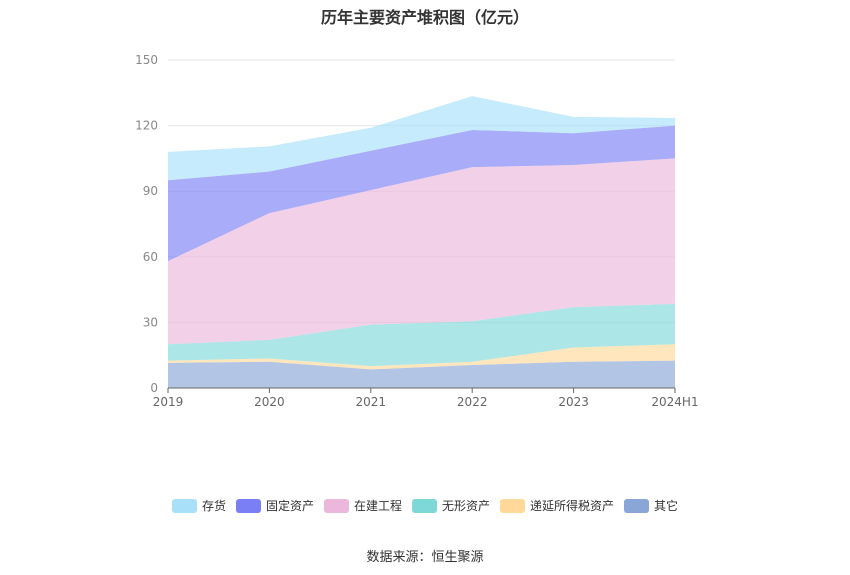  Describe the element at coordinates (269, 402) in the screenshot. I see `x-tick-label: 2020` at that location.